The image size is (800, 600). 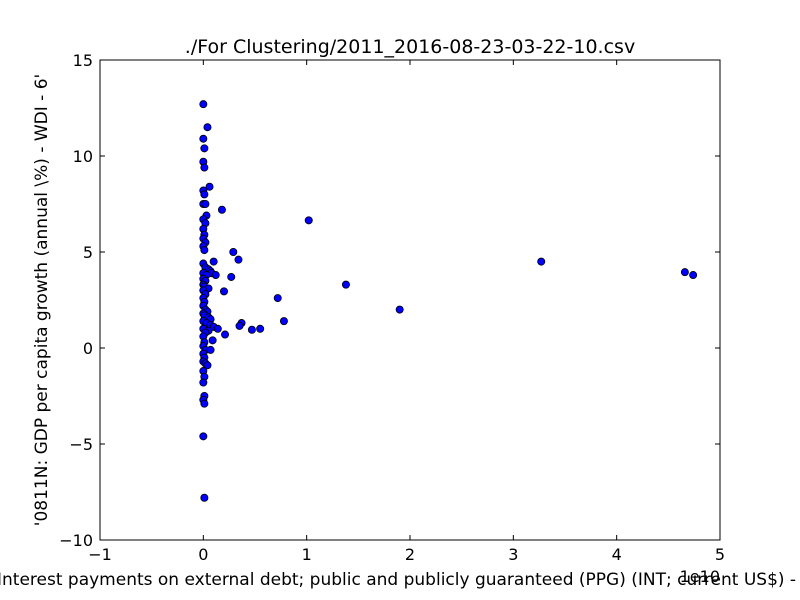 I want to click on x-tick-label: 2, so click(x=410, y=554).